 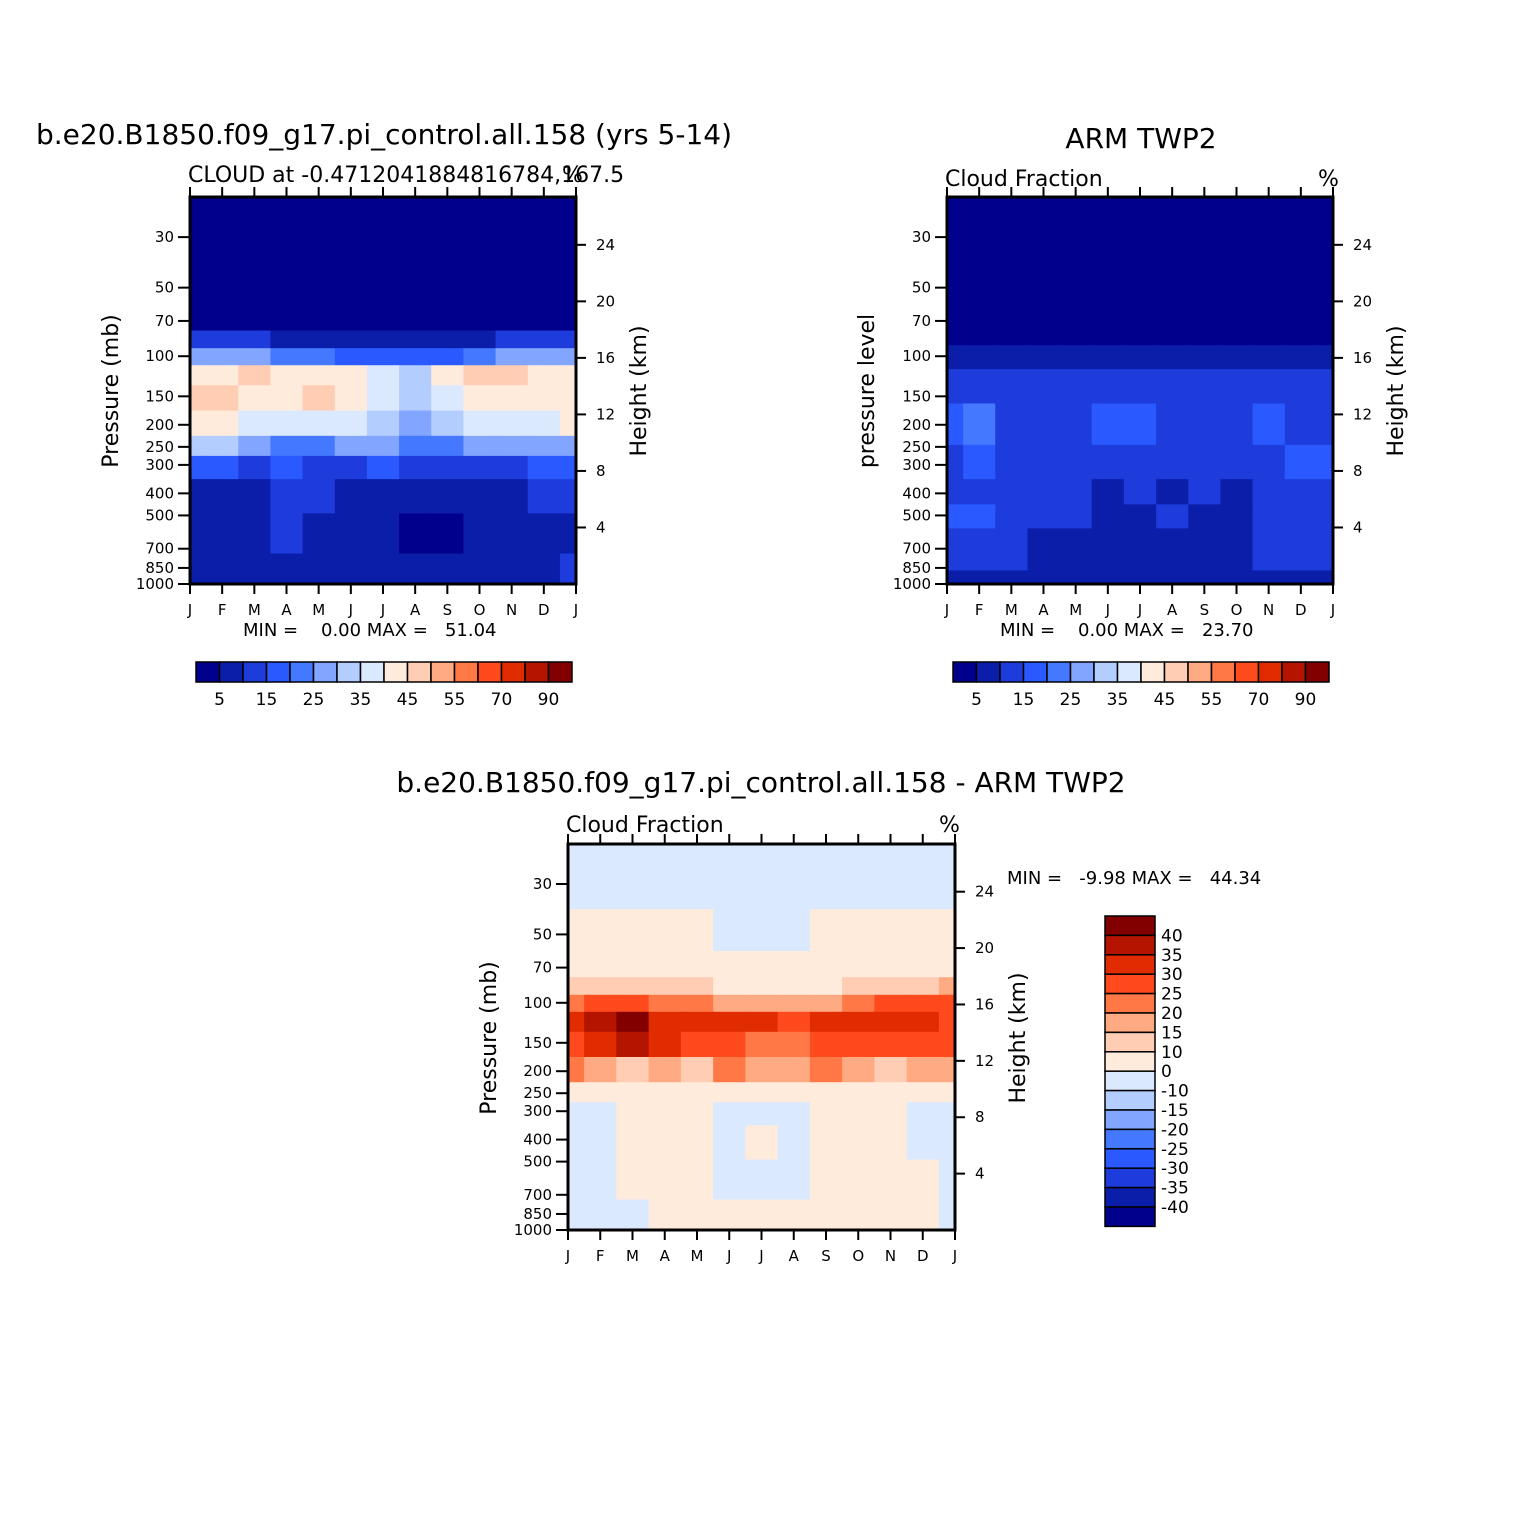 I want to click on diff-legend-label: -30, so click(x=1175, y=1169).